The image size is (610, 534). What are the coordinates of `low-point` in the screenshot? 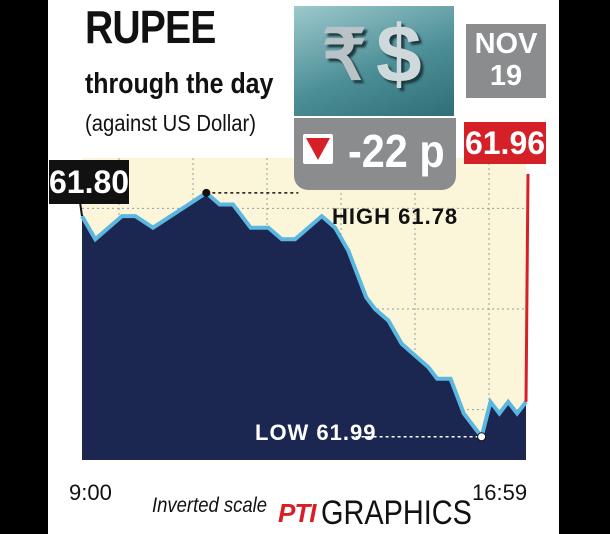 It's located at (482, 437).